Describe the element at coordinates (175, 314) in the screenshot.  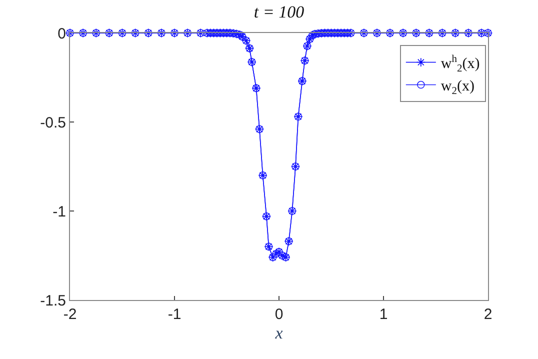
I see `x-tick-label: -1` at that location.